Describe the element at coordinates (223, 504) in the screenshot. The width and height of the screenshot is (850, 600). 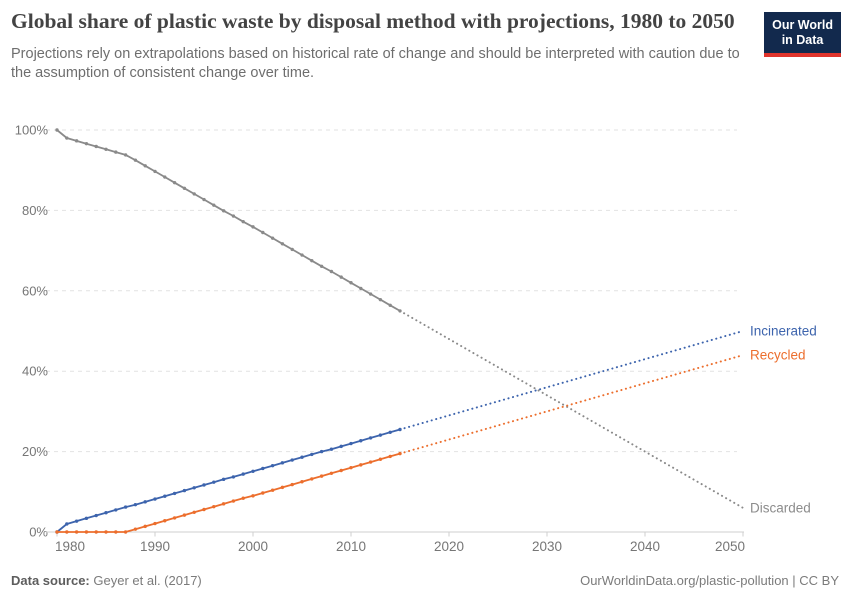
I see `series-point-recycled-1997` at that location.